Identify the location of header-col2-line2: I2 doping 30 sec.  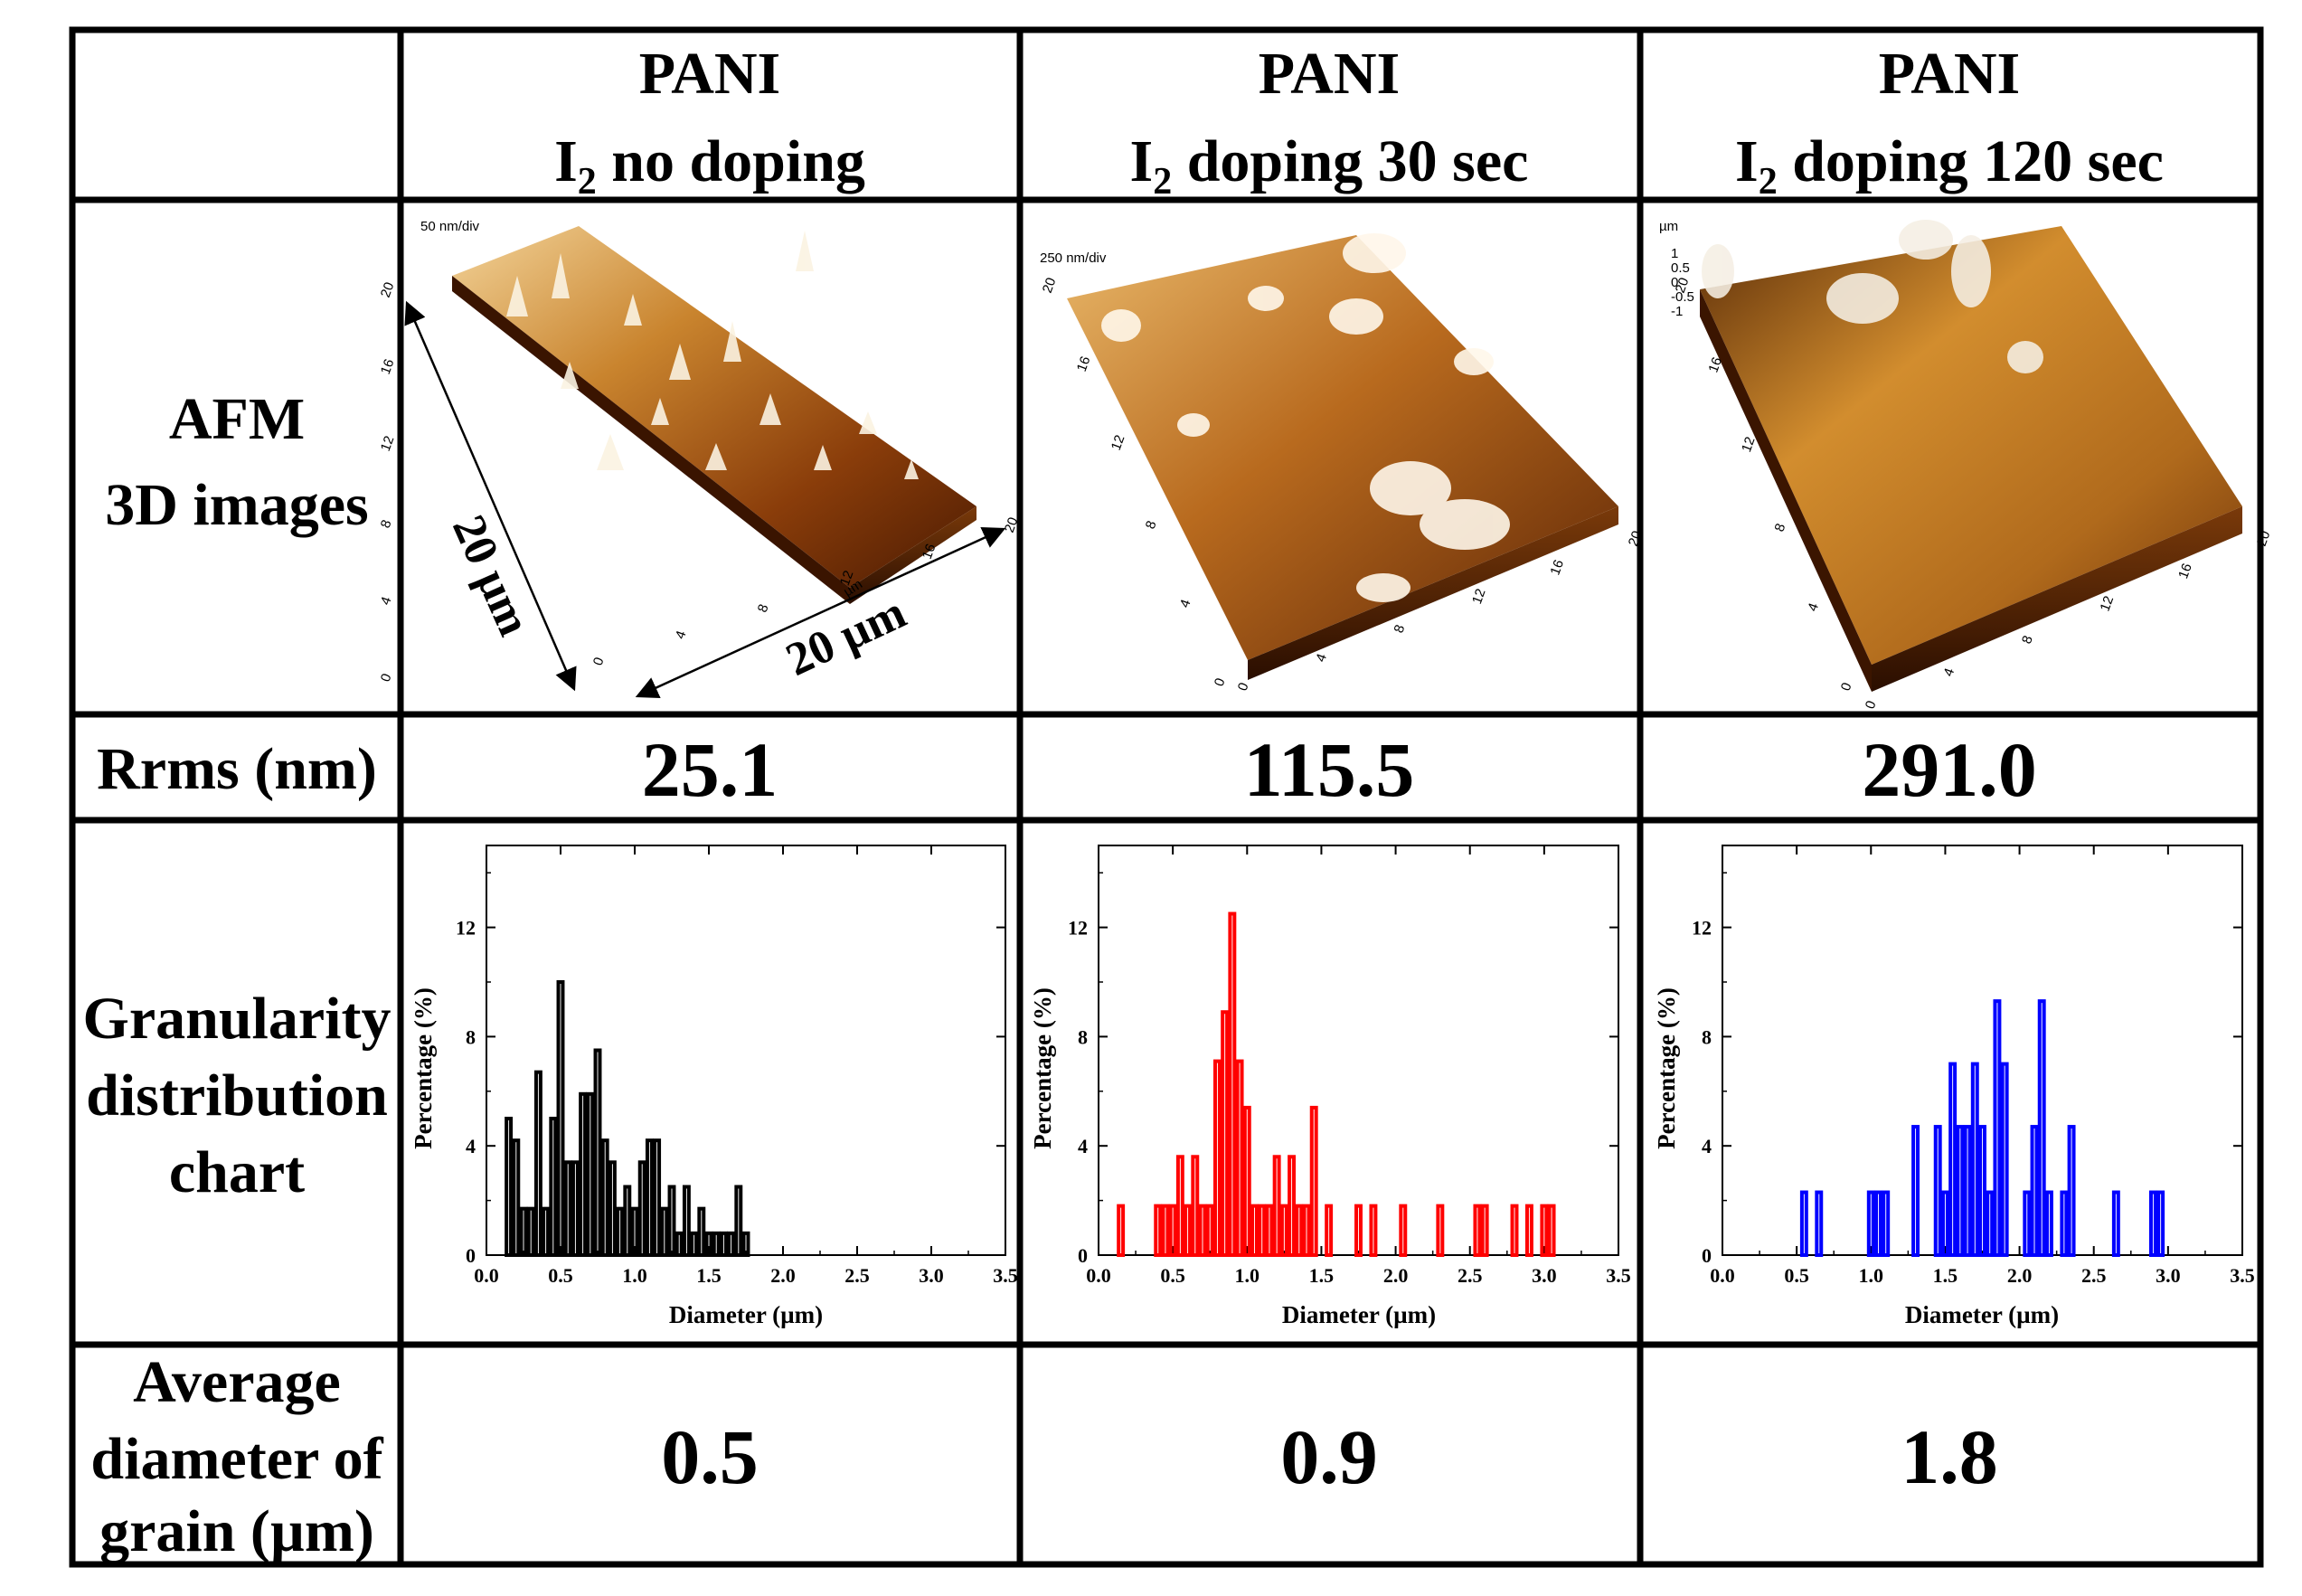
(1329, 166).